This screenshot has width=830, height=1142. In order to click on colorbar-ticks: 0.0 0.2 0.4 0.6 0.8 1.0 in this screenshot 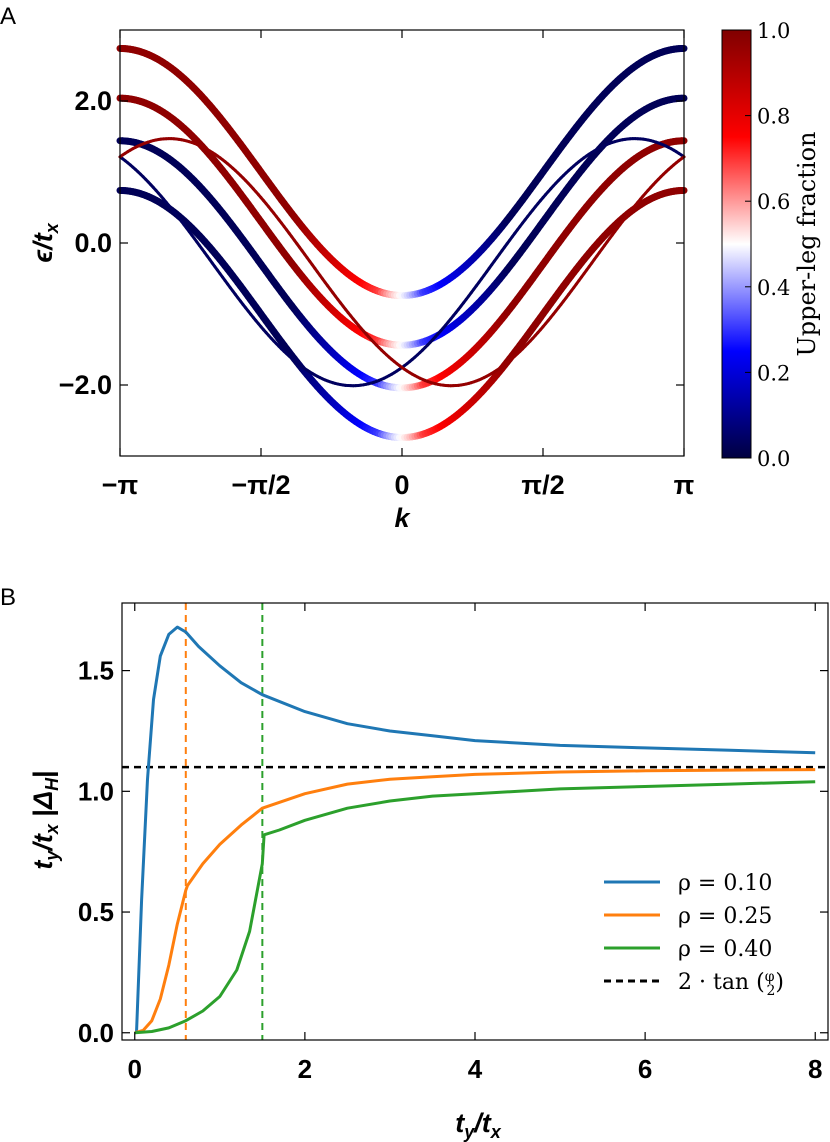, I will do `click(767, 245)`.